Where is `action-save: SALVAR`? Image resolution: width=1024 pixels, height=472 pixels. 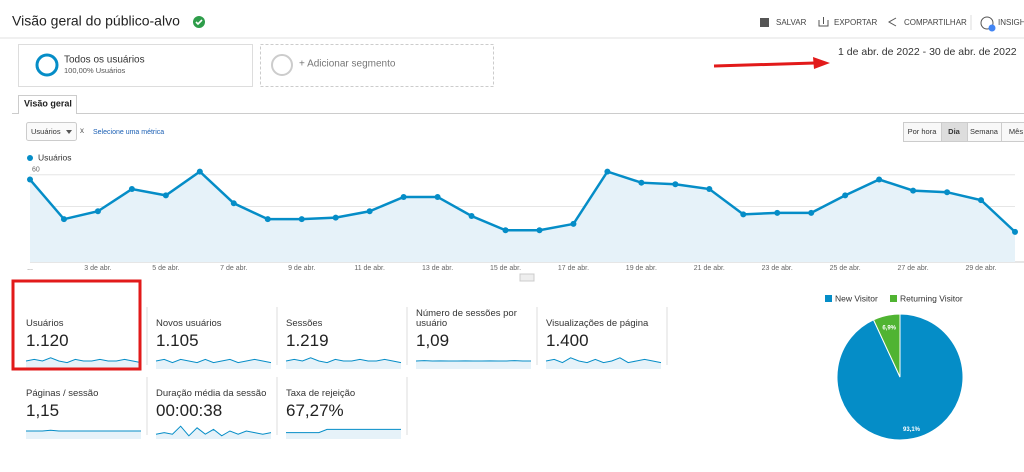
action-save: SALVAR is located at coordinates (791, 22).